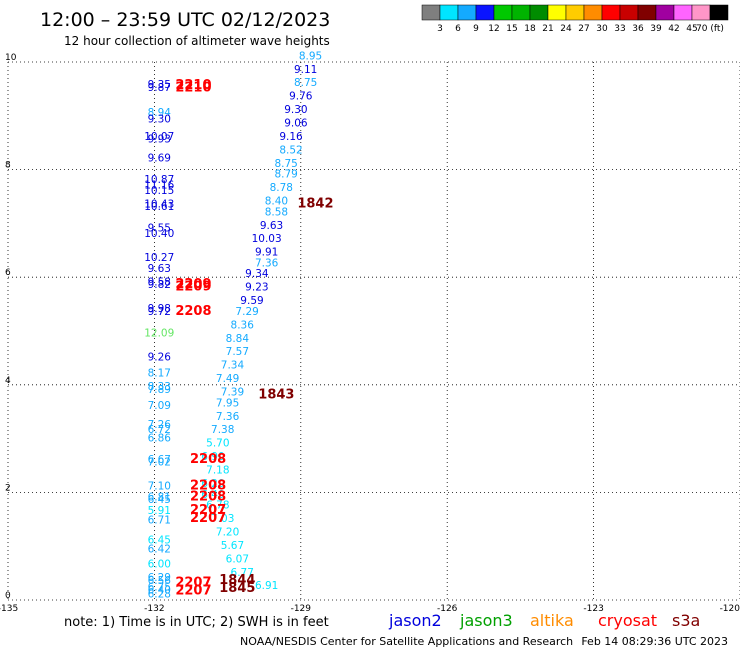  Describe the element at coordinates (185, 20) in the screenshot. I see `chart-title: 12:00 – 23:59 UTC 02/12/2023` at that location.